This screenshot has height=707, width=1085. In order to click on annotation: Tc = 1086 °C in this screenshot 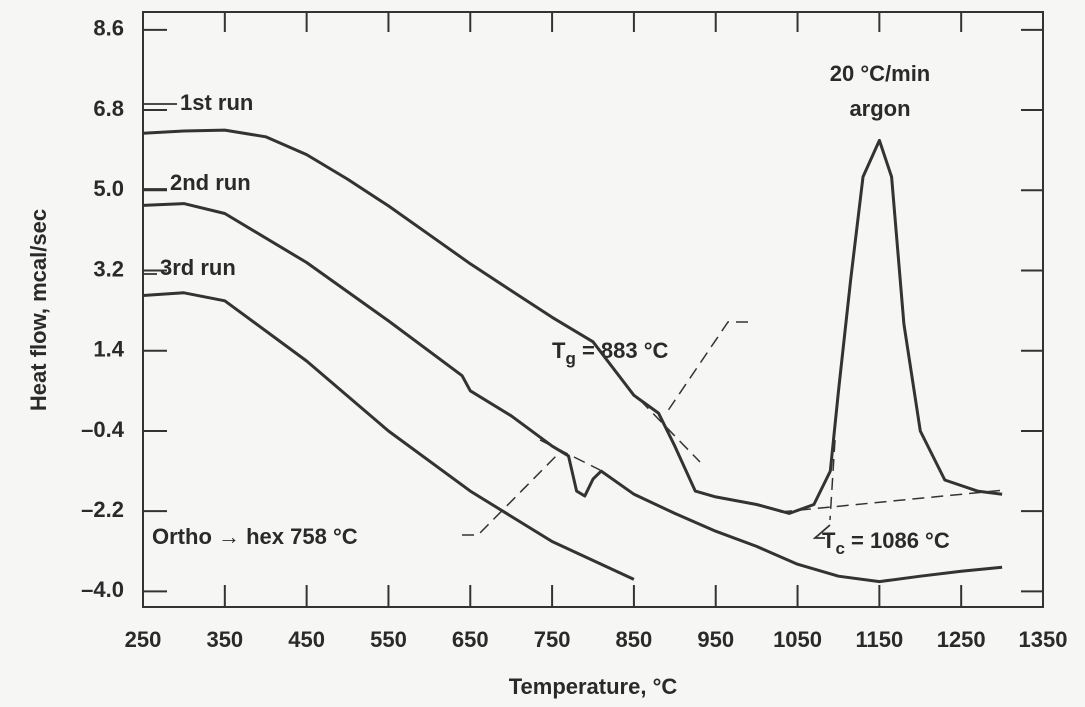, I will do `click(886, 543)`.